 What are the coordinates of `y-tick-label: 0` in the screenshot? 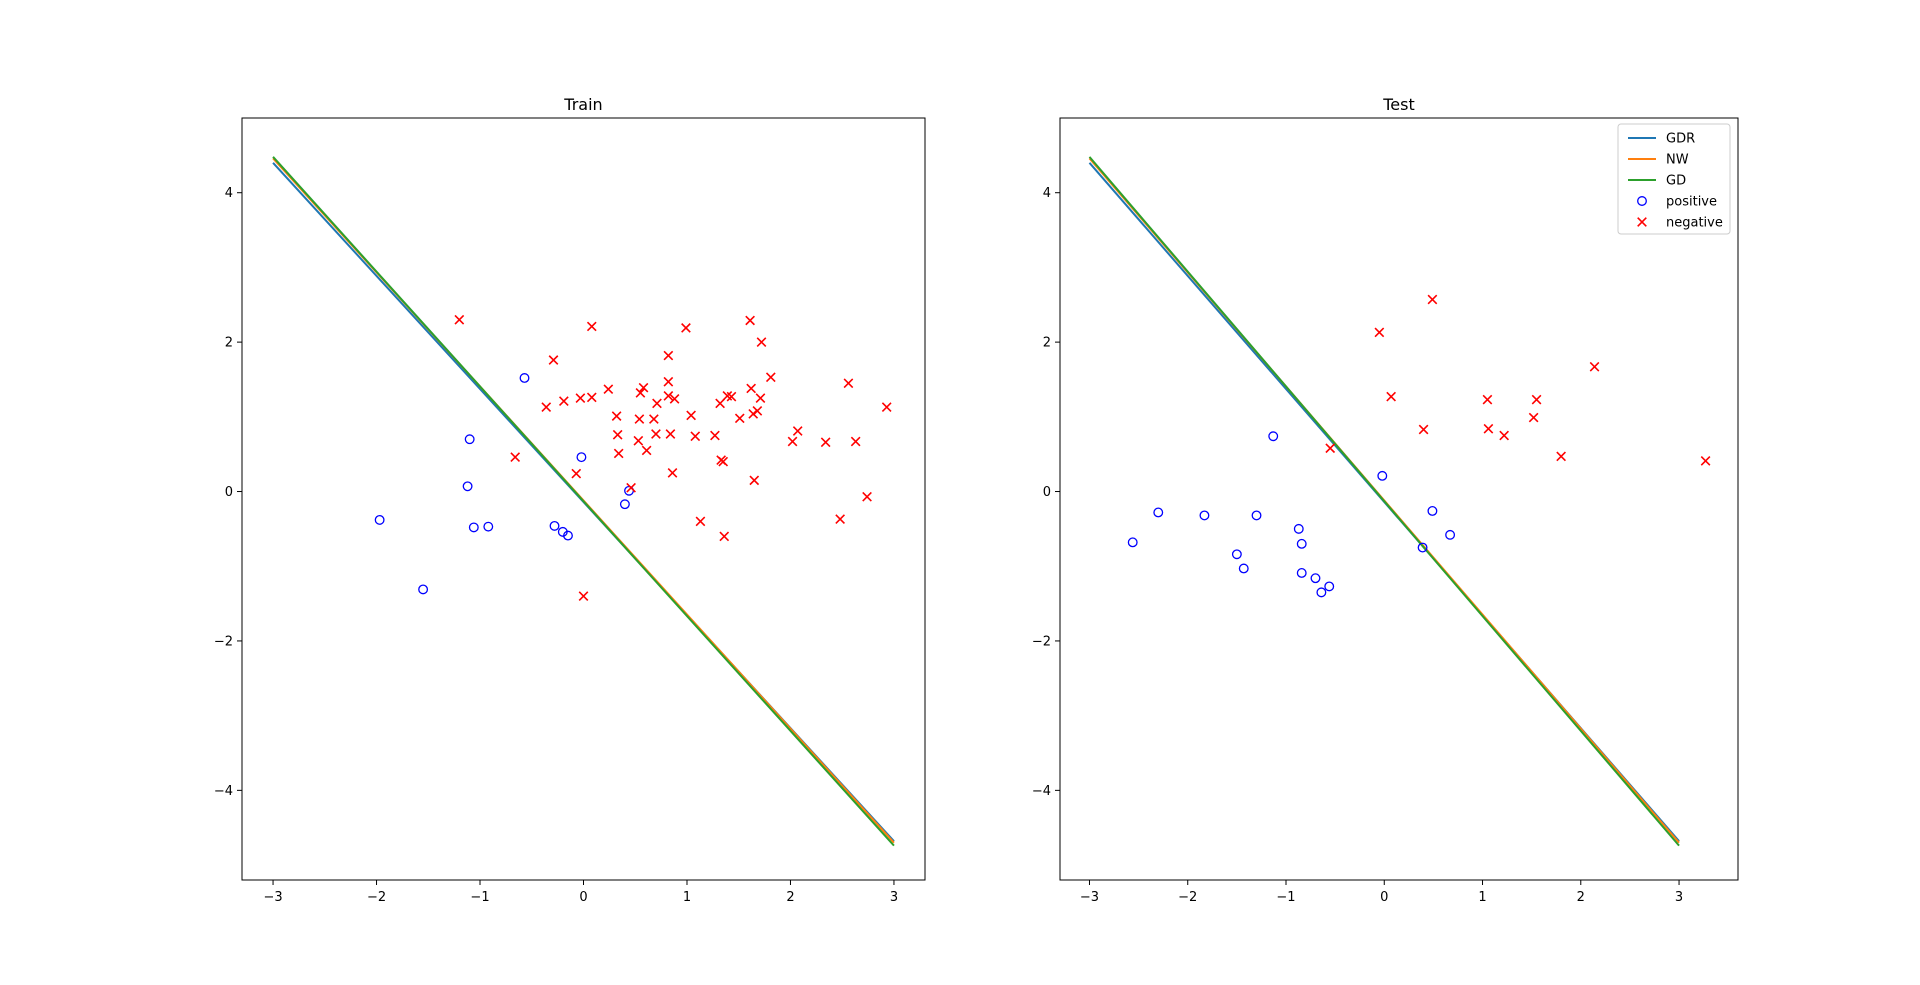 It's located at (229, 492).